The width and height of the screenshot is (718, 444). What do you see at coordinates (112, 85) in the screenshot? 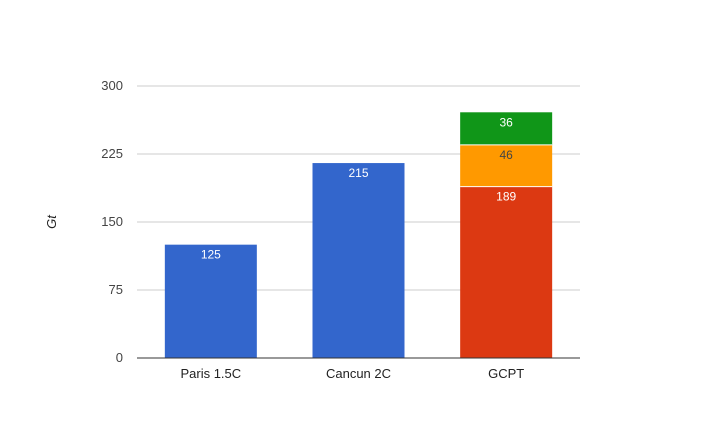
I see `y-tick-label: 300` at bounding box center [112, 85].